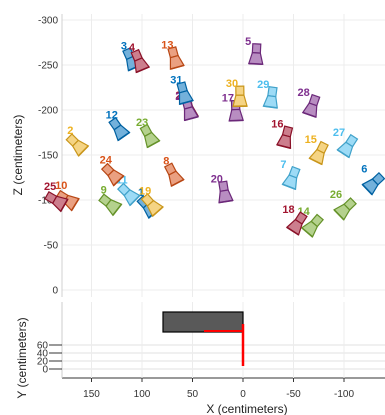 This screenshot has width=385, height=415. What do you see at coordinates (293, 394) in the screenshot?
I see `x-tick-label: -50` at bounding box center [293, 394].